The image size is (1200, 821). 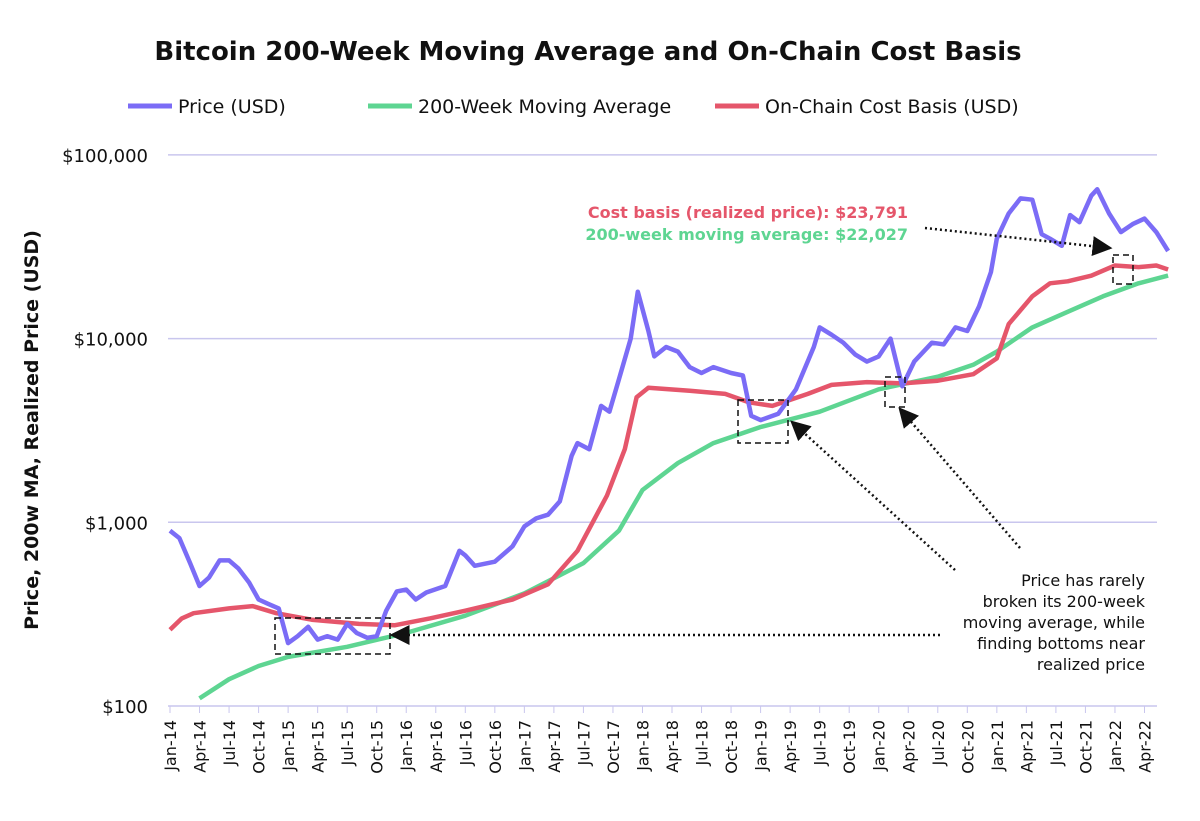 I want to click on x-tick-label: Jul-14, so click(x=229, y=743).